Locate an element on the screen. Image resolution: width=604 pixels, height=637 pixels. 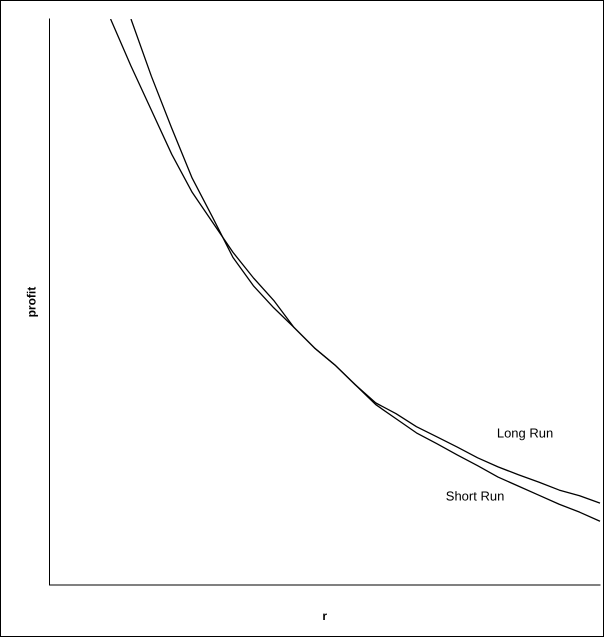
series-label: Long Run is located at coordinates (525, 432).